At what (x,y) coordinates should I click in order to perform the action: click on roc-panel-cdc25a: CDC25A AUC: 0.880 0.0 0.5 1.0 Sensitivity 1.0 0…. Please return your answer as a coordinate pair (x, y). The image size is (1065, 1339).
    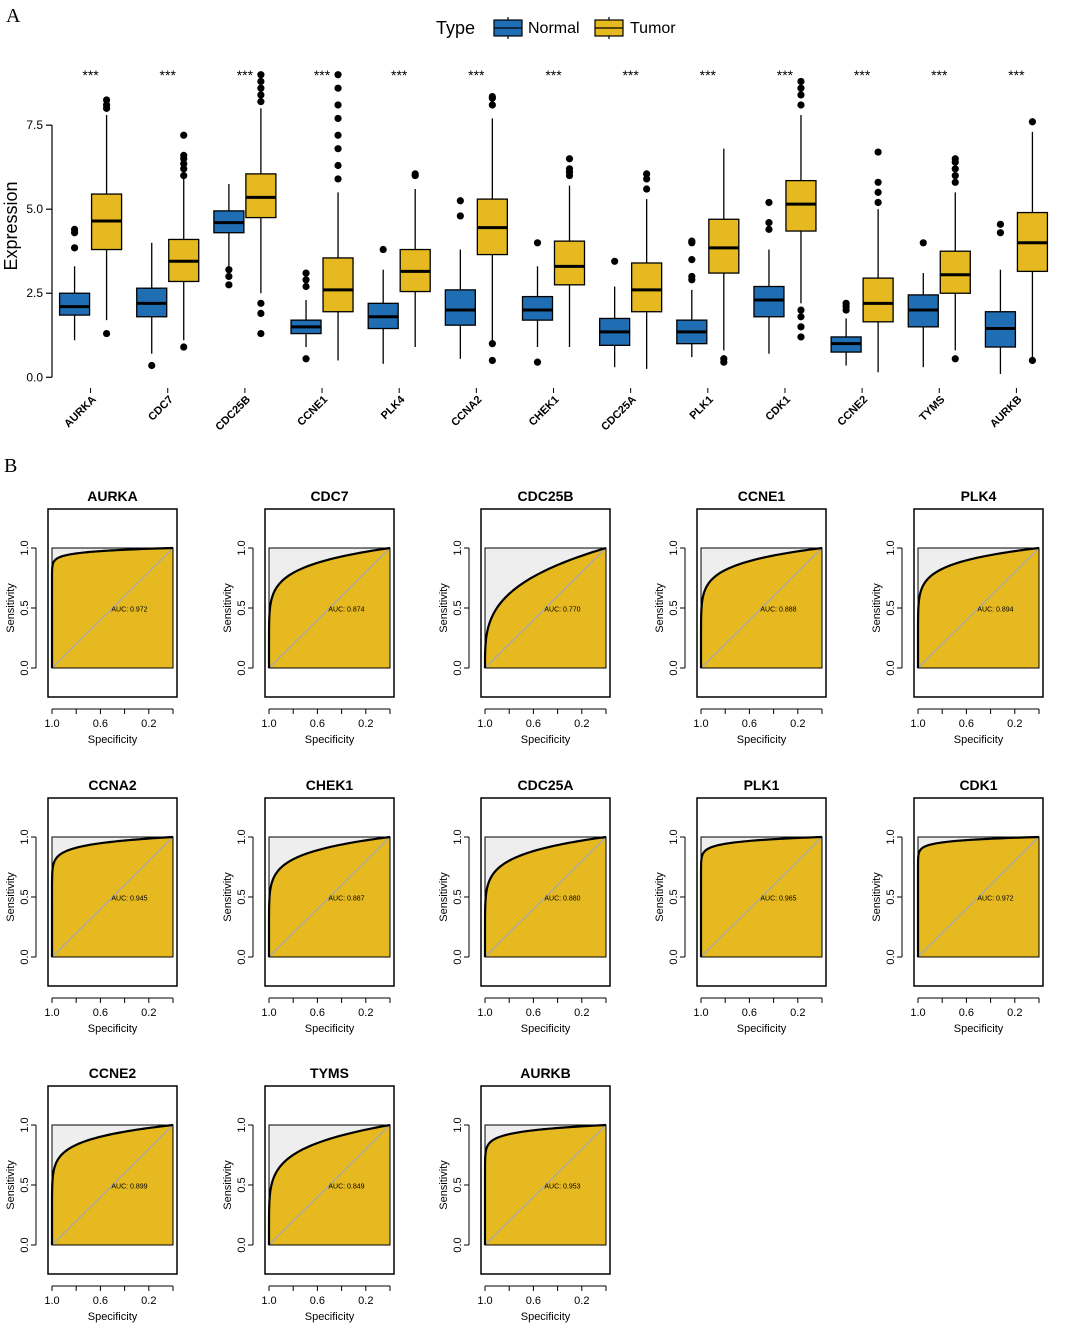
    Looking at the image, I should click on (524, 906).